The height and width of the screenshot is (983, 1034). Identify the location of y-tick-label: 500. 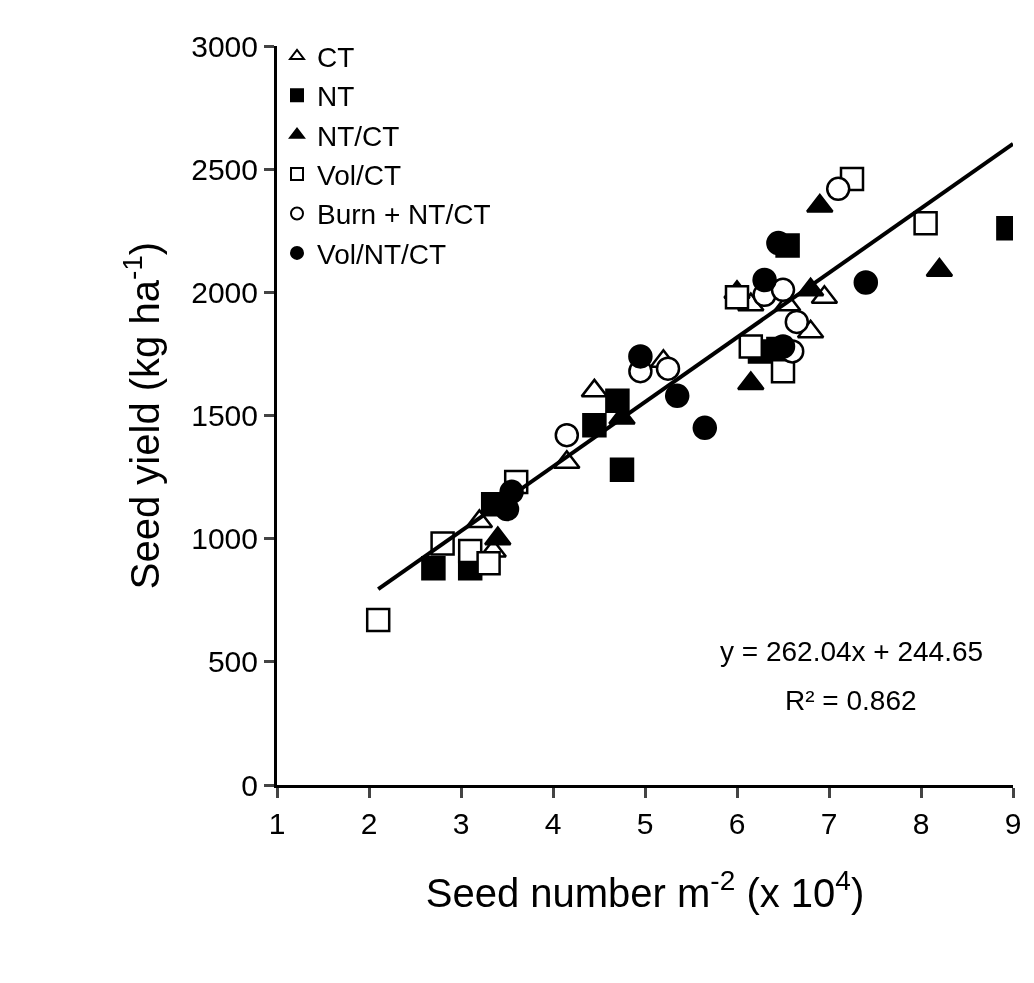
(232, 662).